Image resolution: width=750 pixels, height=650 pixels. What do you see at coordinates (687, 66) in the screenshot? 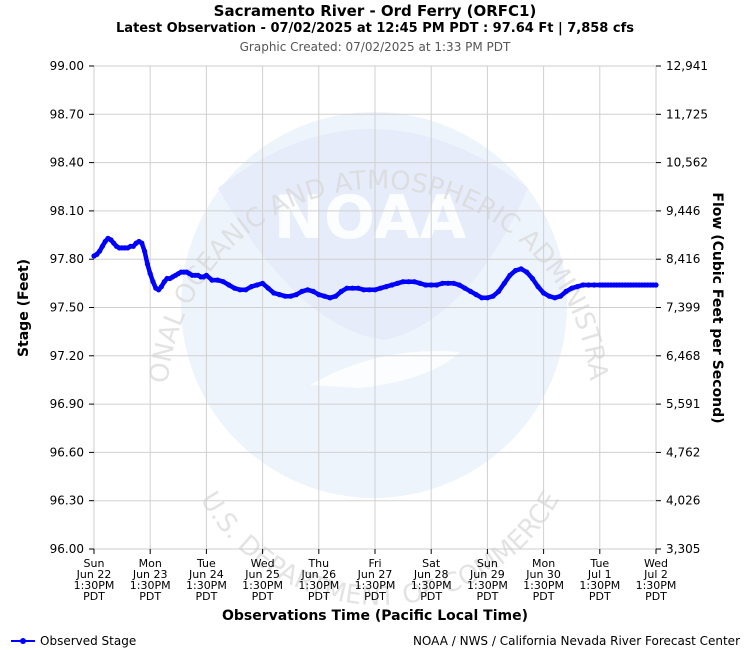
I see `y-right-tick-label: 12,941` at bounding box center [687, 66].